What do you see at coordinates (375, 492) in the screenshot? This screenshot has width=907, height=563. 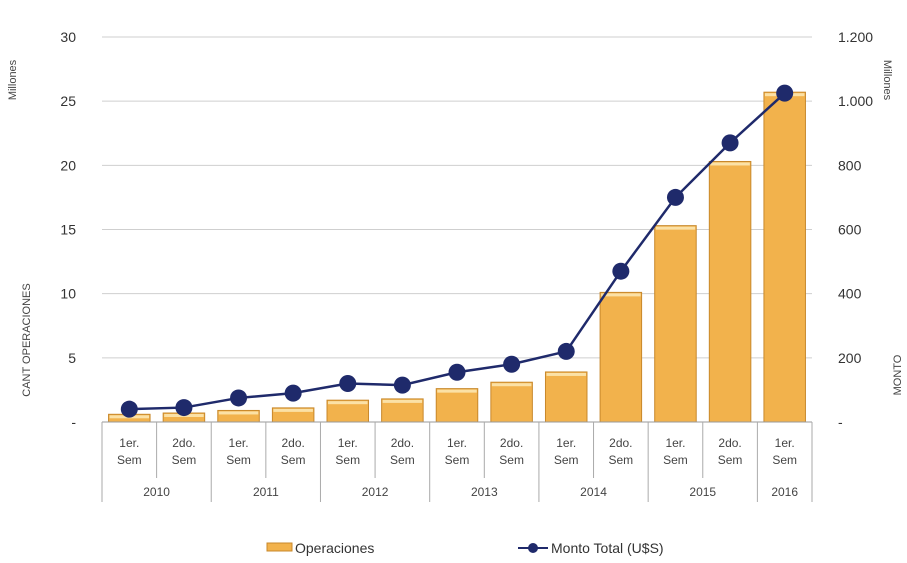 I see `x-group-label: 2012` at bounding box center [375, 492].